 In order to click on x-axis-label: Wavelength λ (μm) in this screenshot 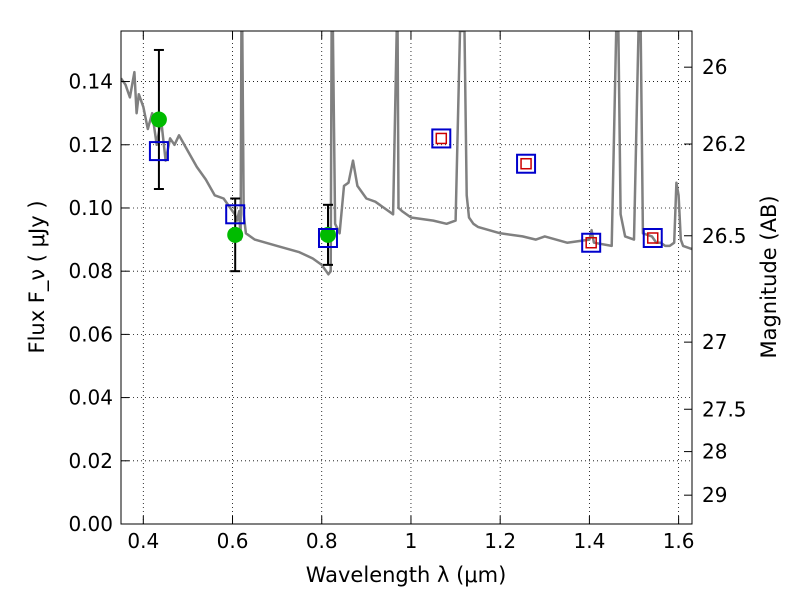, I will do `click(406, 575)`.